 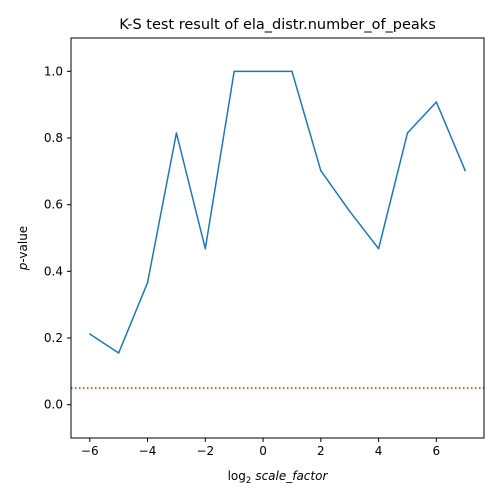 What do you see at coordinates (205, 451) in the screenshot?
I see `x-tick-label: −2` at bounding box center [205, 451].